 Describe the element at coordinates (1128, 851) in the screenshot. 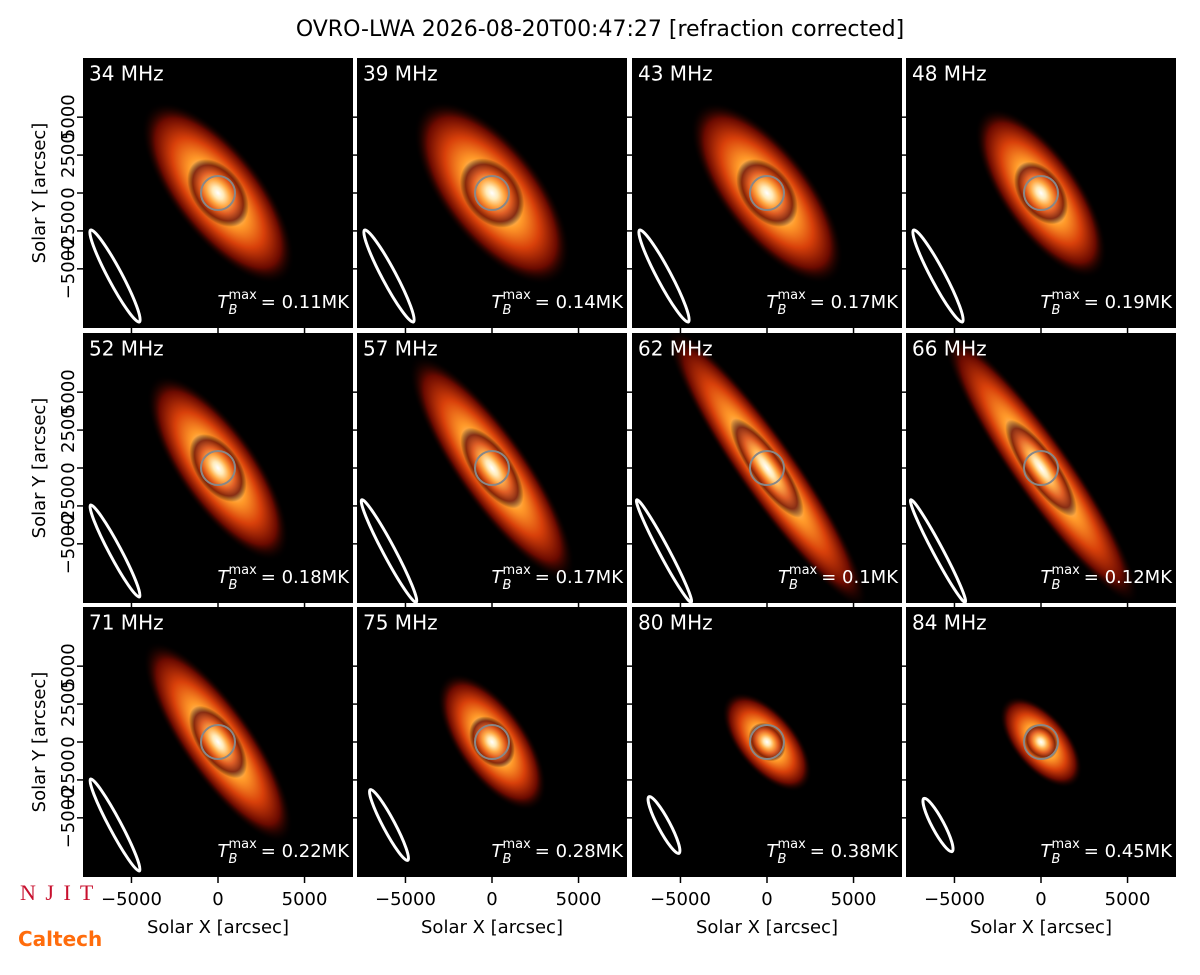

I see `tb-value: = 0.45MK` at that location.